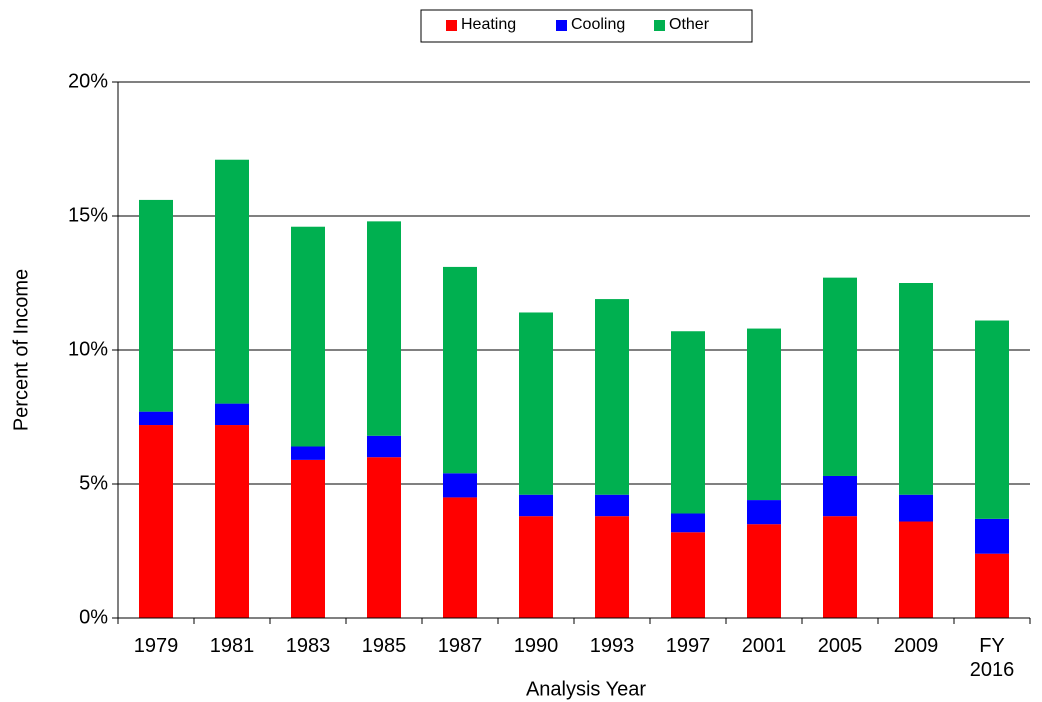 This screenshot has height=702, width=1042. I want to click on y-tick-label: 0%, so click(93, 617).